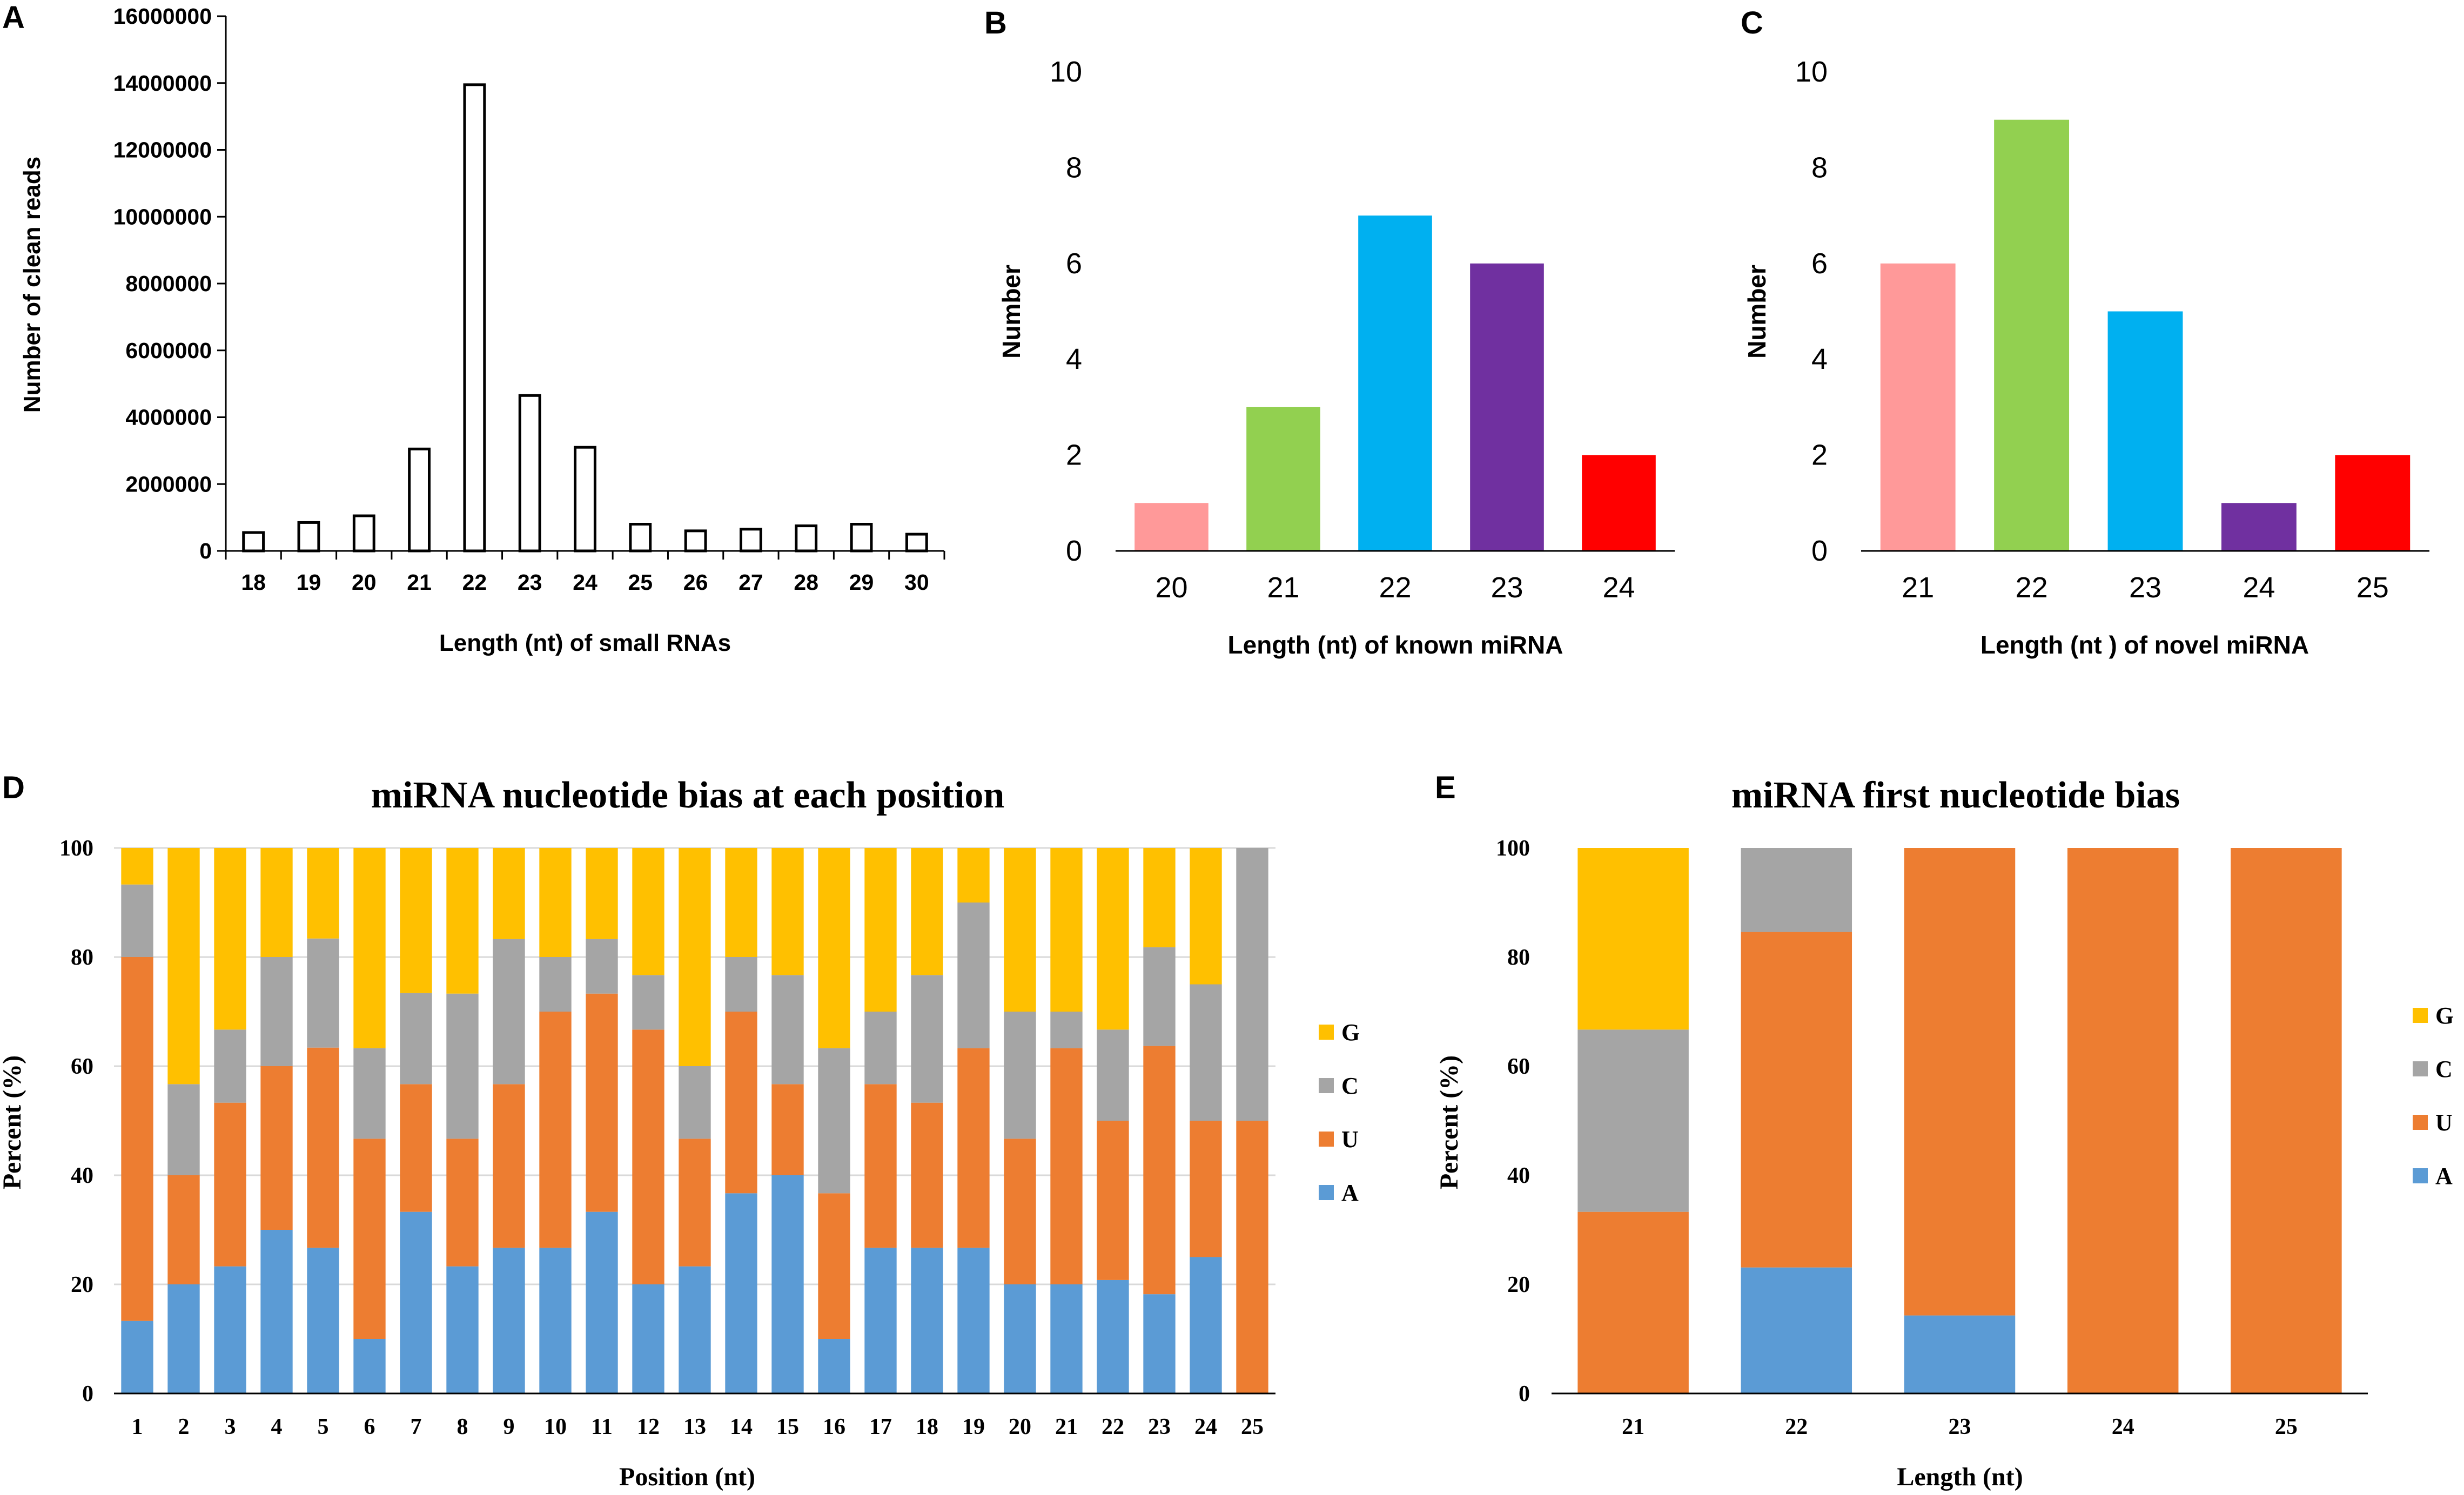 This screenshot has width=2464, height=1495. What do you see at coordinates (76, 848) in the screenshot?
I see `y-tick-label: 100` at bounding box center [76, 848].